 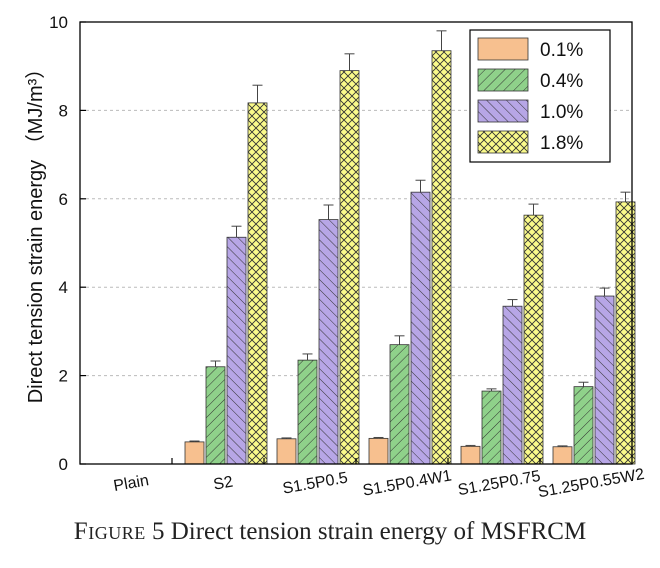 I want to click on caption-text: 5 Direct tension strain energy of MSFRCM, so click(x=366, y=531).